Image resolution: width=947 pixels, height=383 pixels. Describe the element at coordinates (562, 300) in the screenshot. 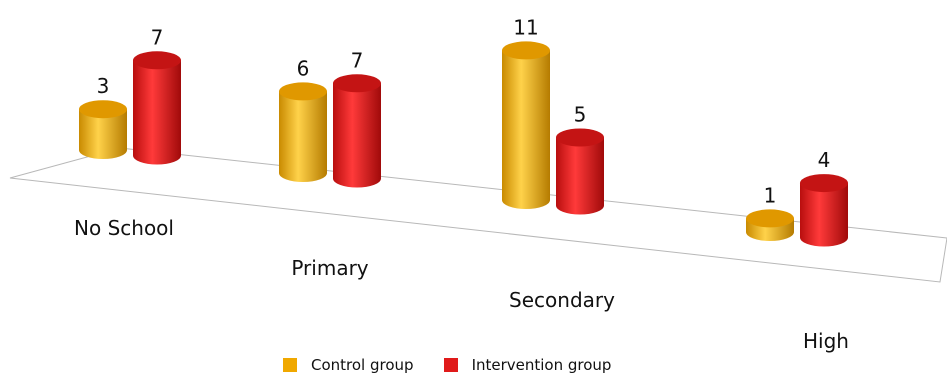

I see `category-label-secondary: Secondary` at that location.